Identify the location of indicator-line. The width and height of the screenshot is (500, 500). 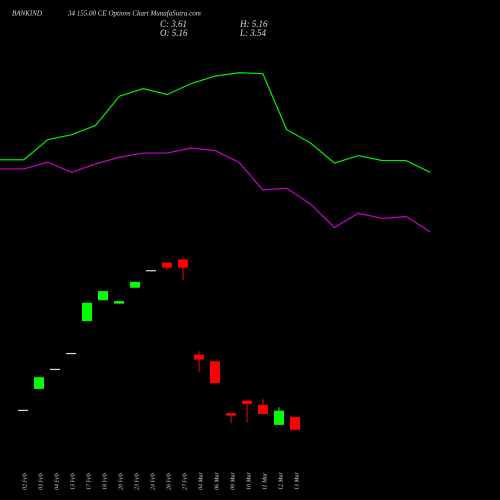
(215, 190).